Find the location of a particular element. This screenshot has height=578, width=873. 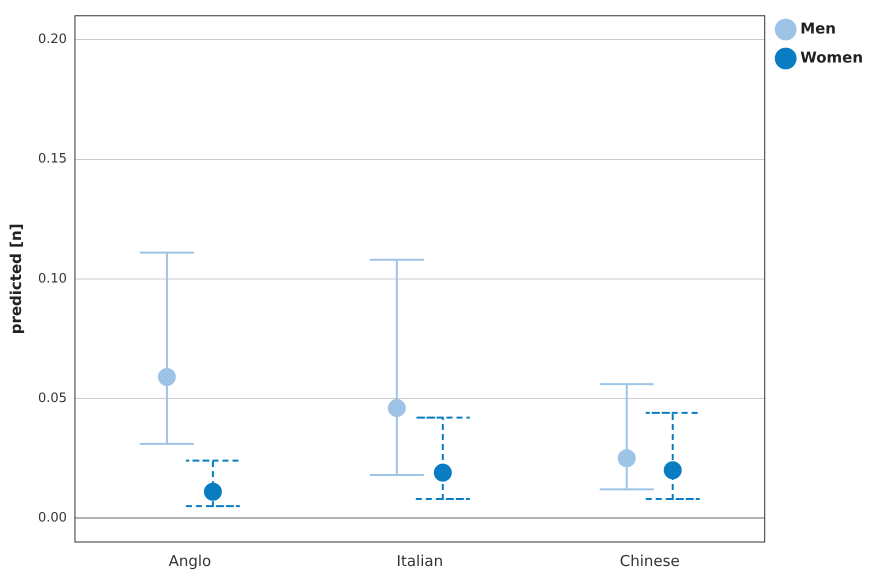

legend-label: Women is located at coordinates (832, 57).